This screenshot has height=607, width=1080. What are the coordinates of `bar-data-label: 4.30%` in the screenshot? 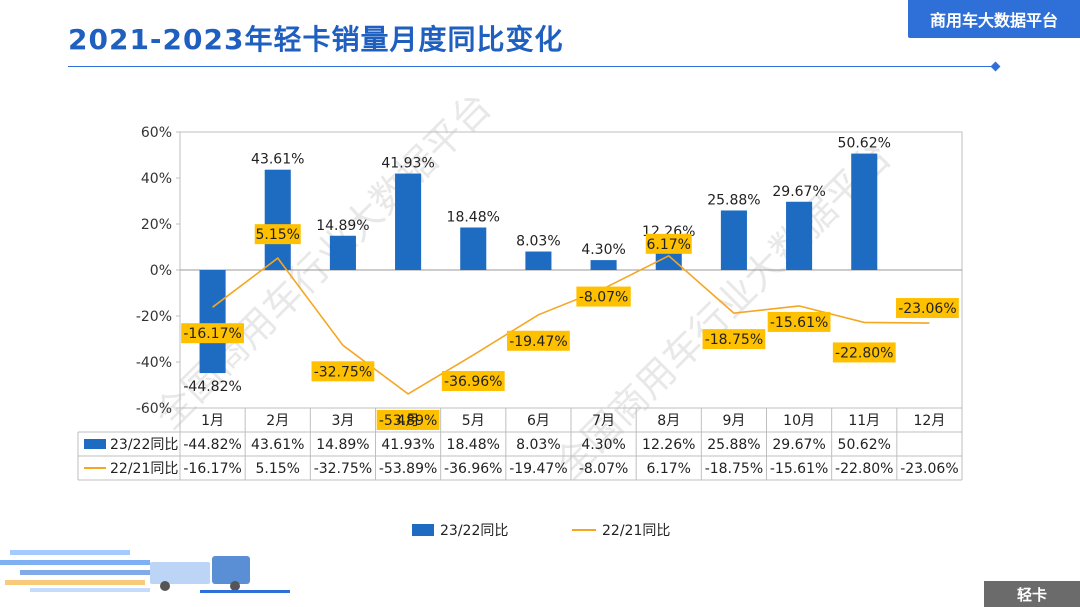 It's located at (603, 250).